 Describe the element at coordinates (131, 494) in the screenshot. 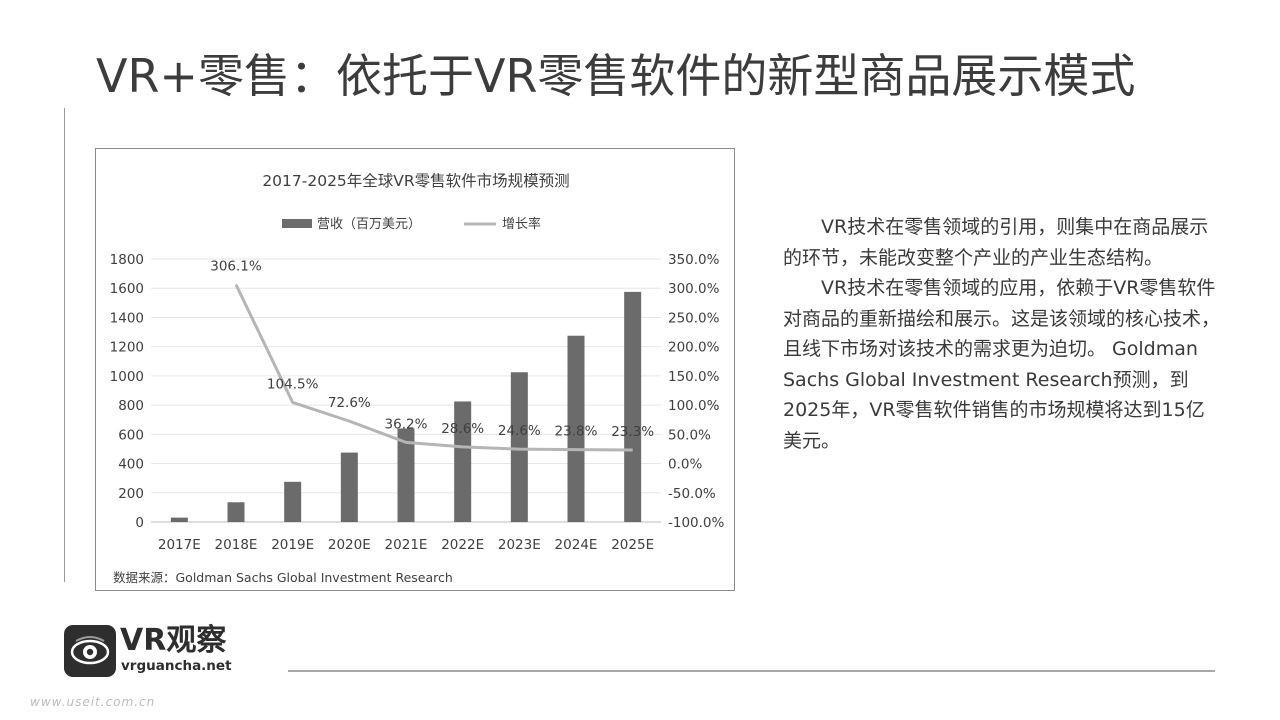

I see `y-left-tick-label: 200` at that location.